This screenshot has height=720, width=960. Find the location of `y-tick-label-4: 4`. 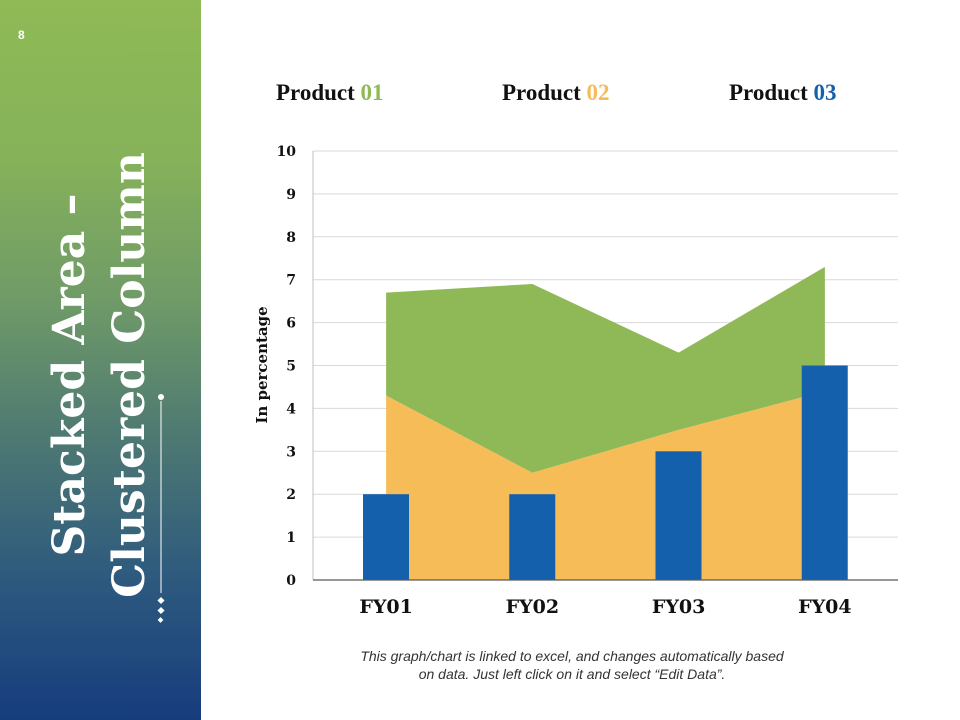

y-tick-label-4: 4 is located at coordinates (291, 409).